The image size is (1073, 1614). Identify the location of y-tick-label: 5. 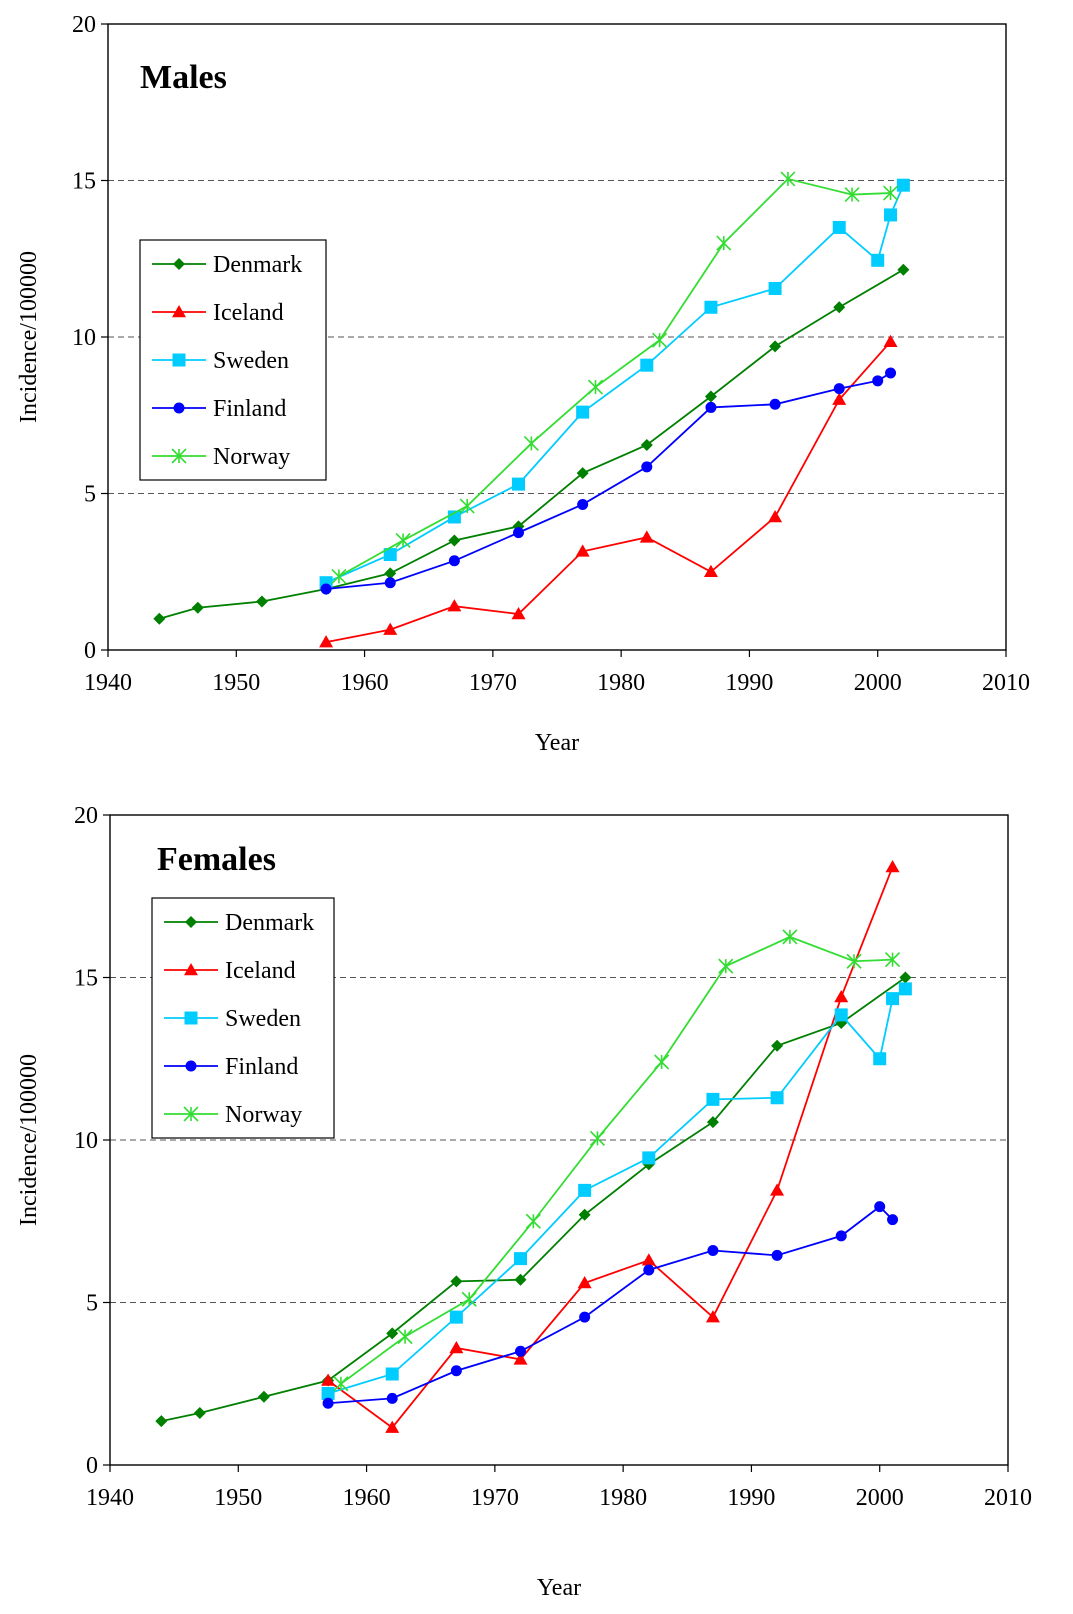
(90, 495).